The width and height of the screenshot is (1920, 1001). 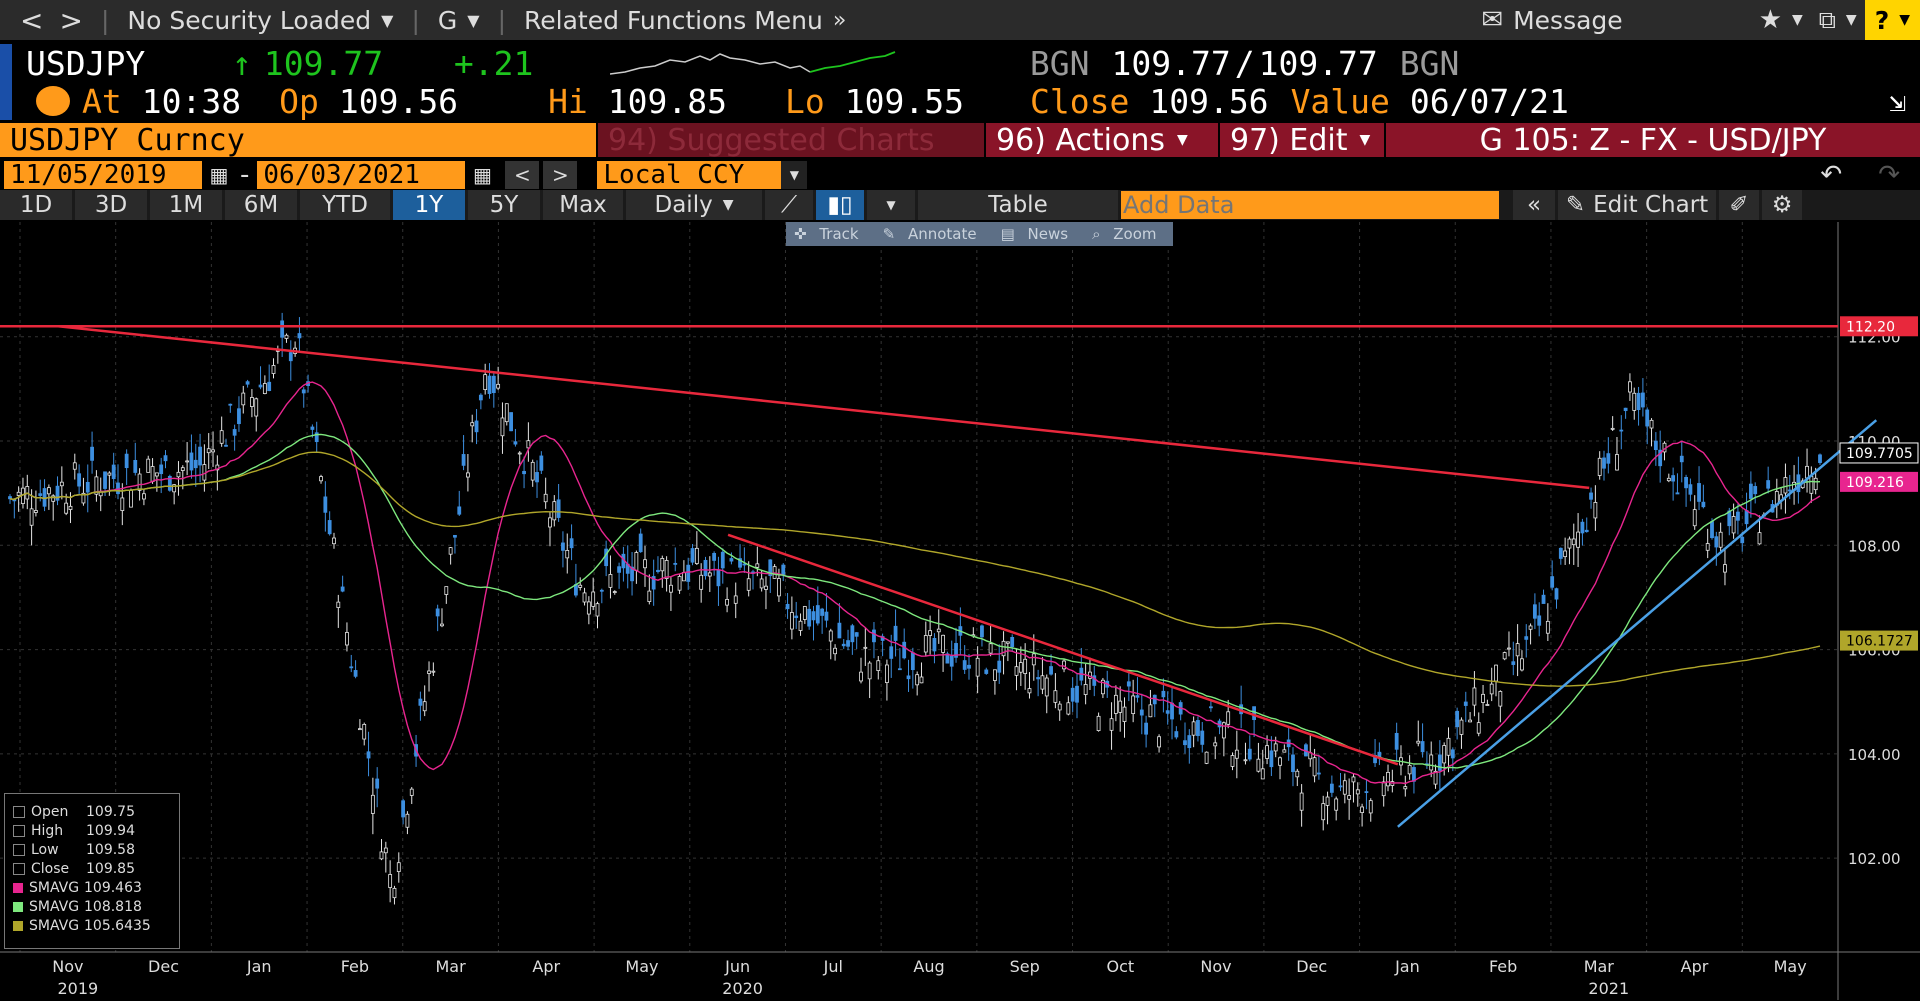 What do you see at coordinates (1018, 205) in the screenshot?
I see `table-button: Table` at bounding box center [1018, 205].